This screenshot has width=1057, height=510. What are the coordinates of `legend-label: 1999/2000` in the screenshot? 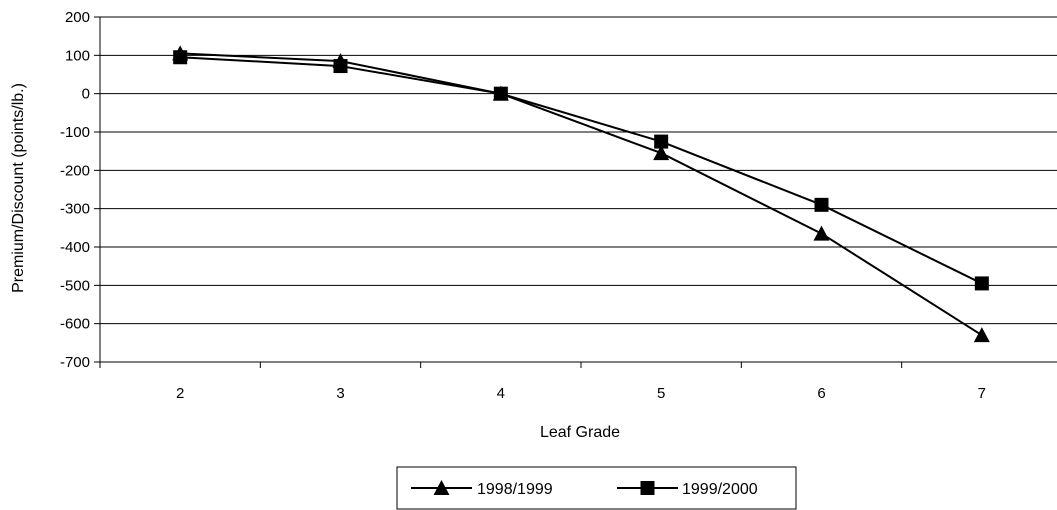 It's located at (720, 489).